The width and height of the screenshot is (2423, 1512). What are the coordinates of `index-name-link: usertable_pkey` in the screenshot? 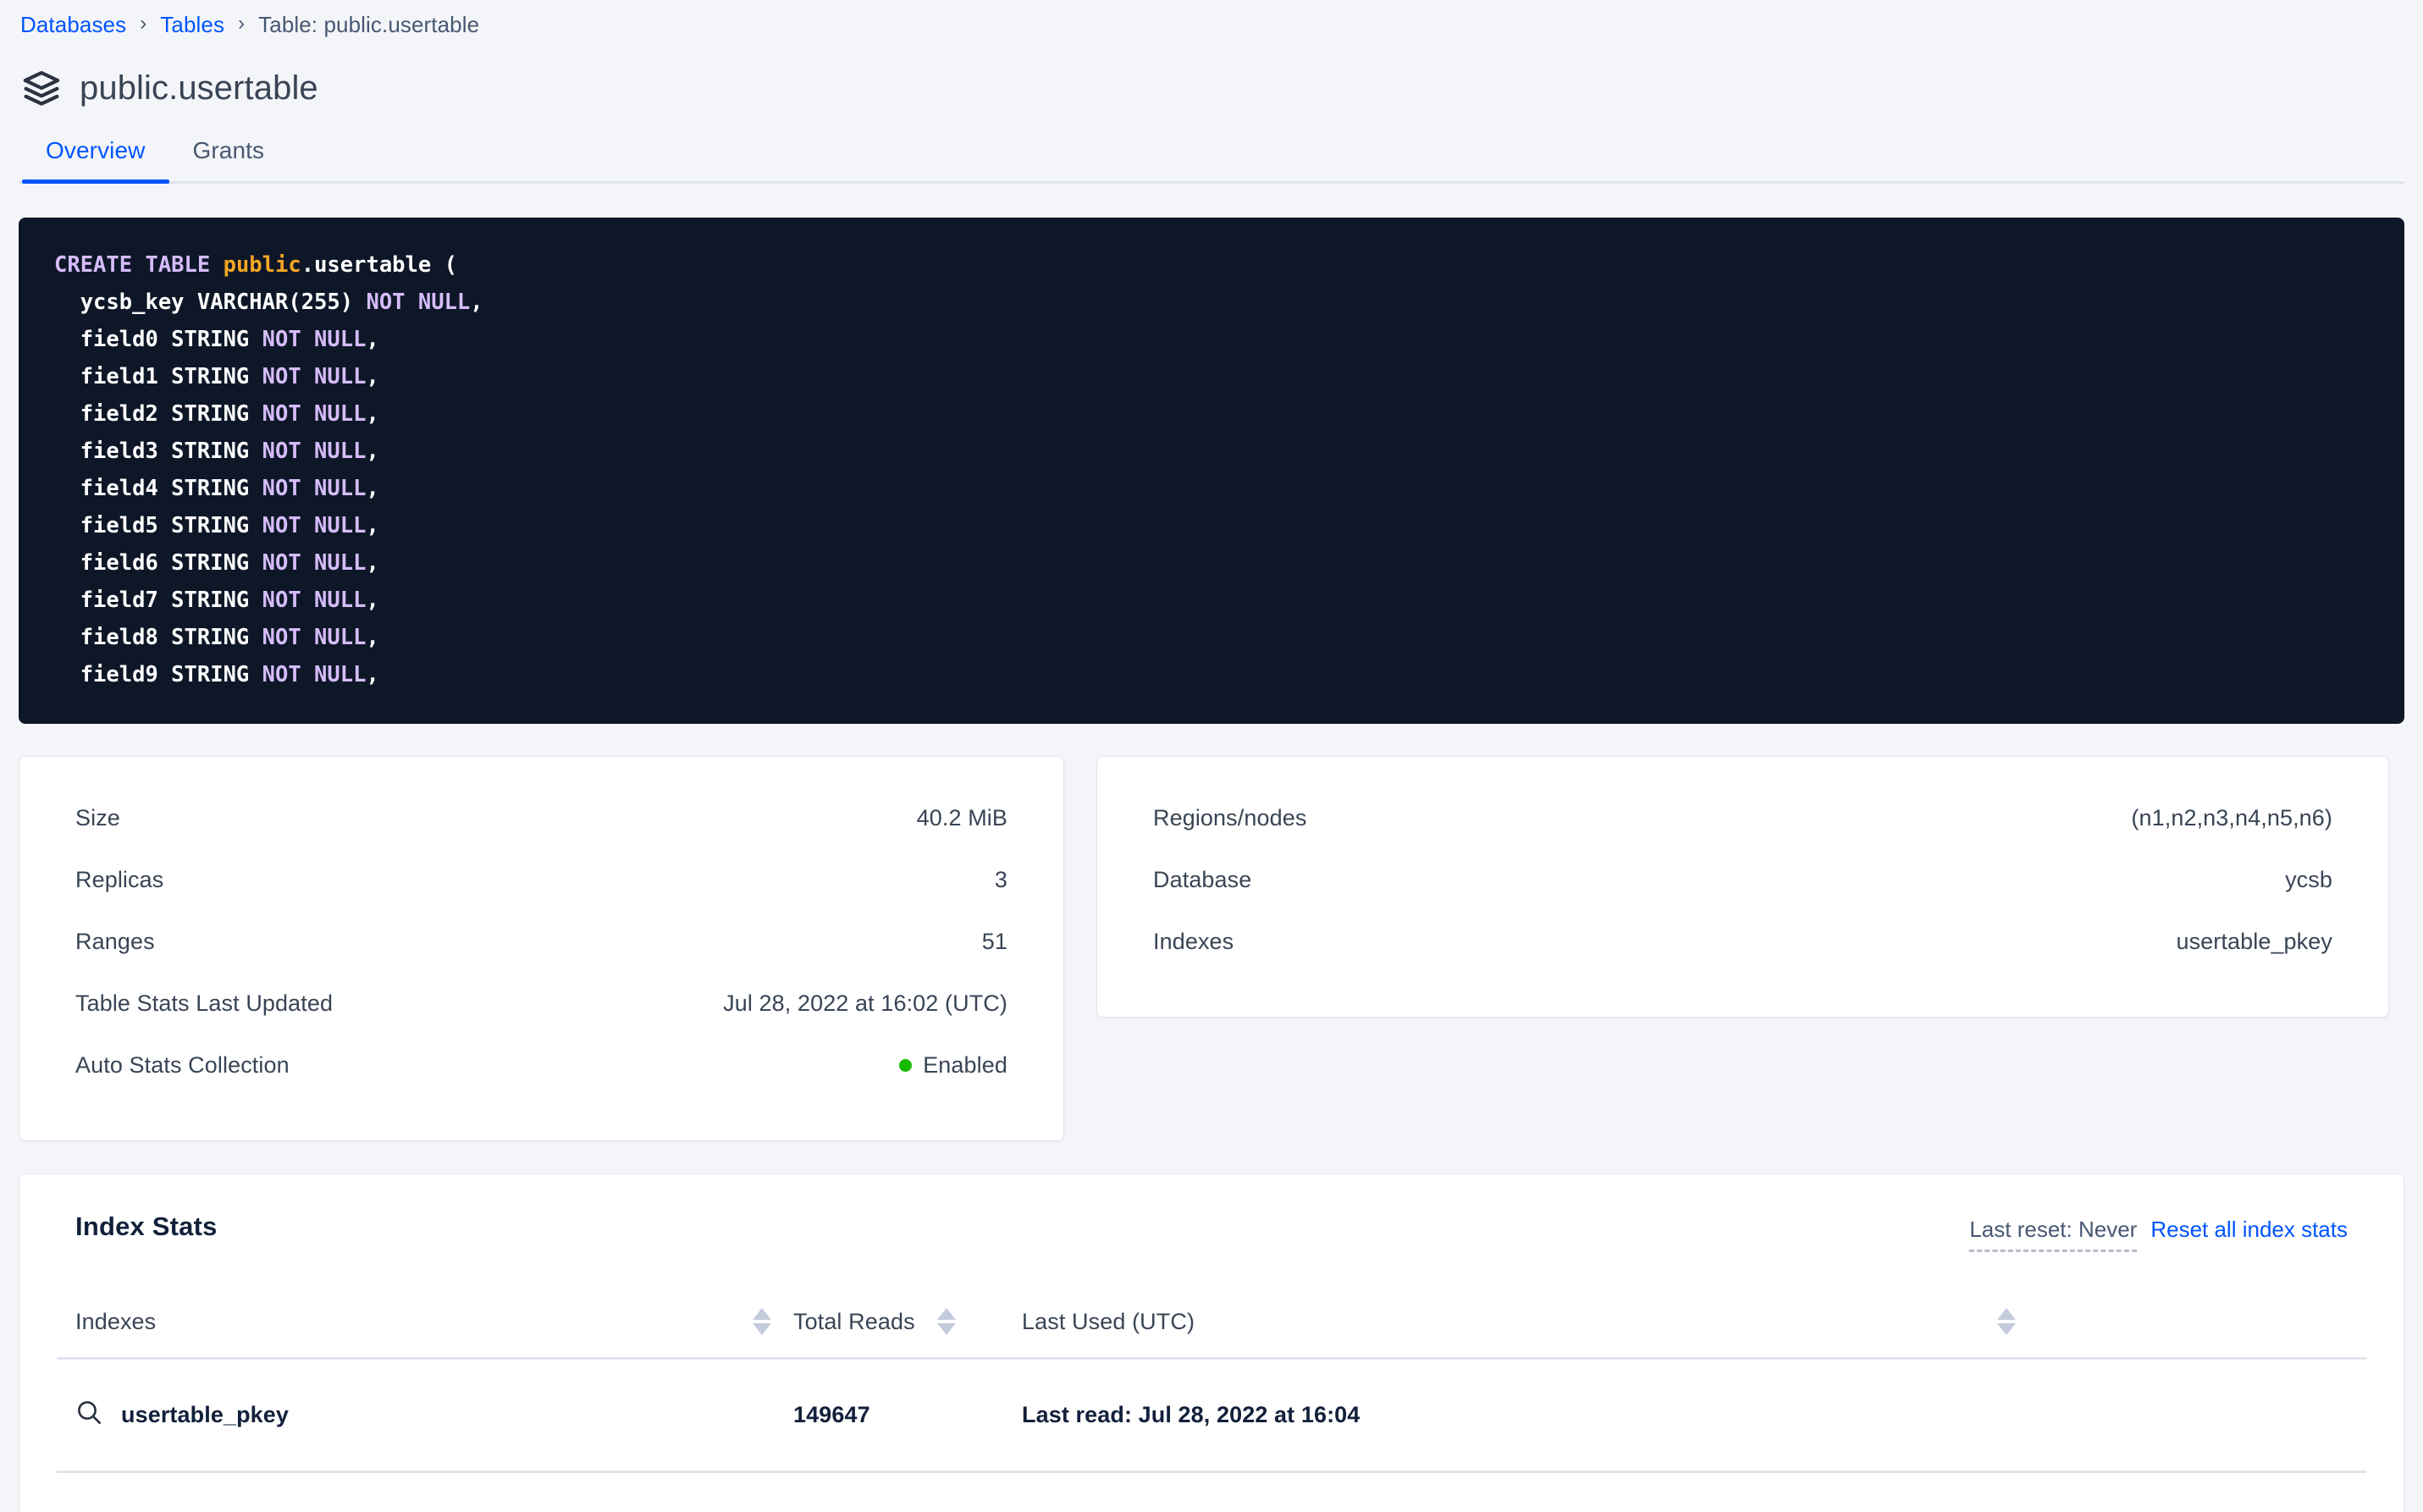 It's located at (205, 1415).